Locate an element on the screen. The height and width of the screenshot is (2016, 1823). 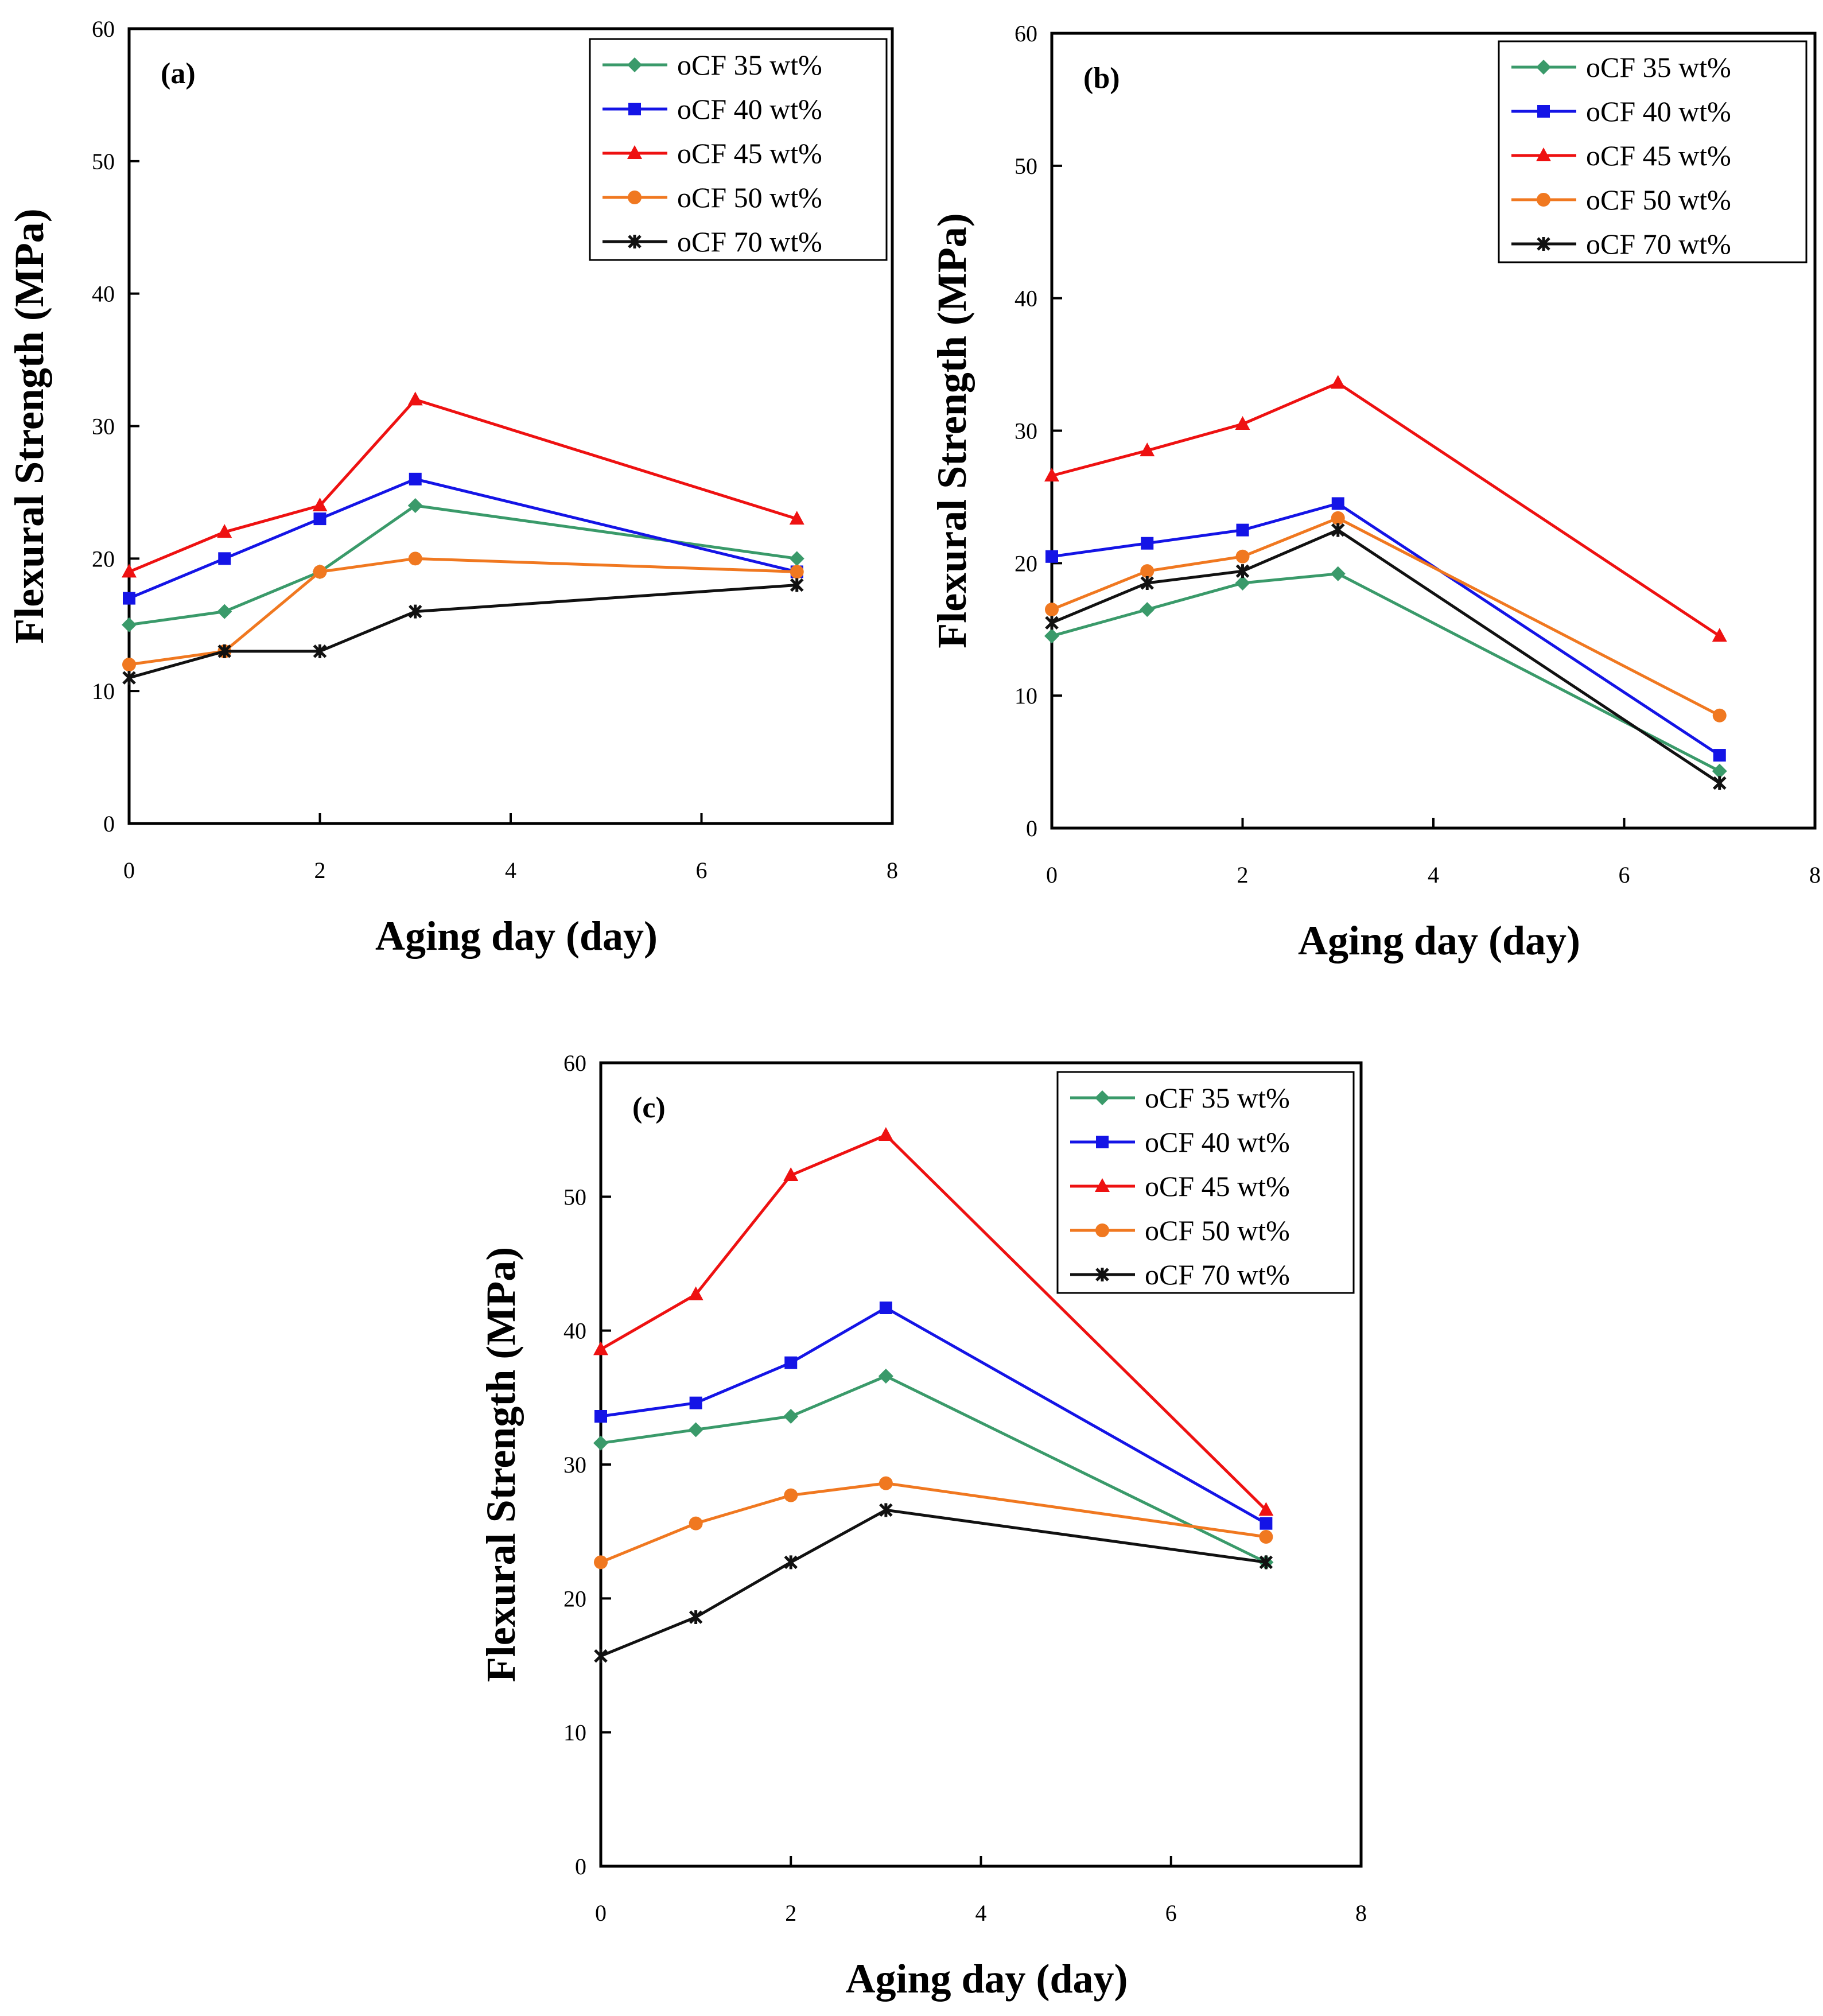
legend-label: oCF 40 wt% is located at coordinates (1217, 1142).